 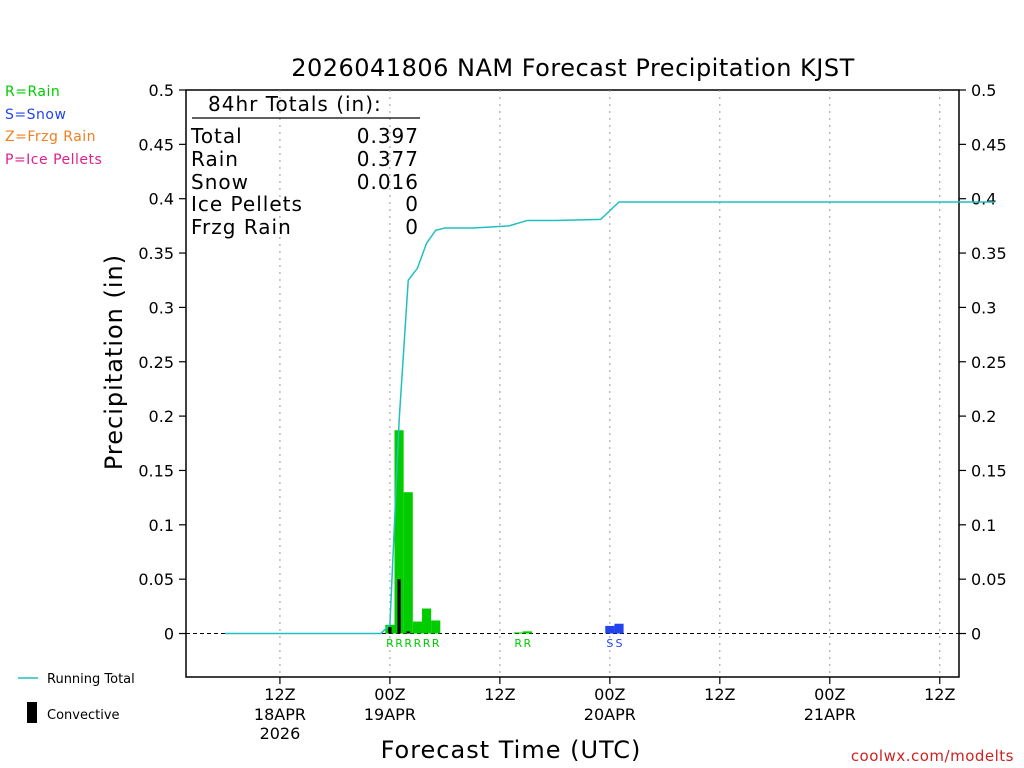 I want to click on convective-swatch, so click(x=32, y=712).